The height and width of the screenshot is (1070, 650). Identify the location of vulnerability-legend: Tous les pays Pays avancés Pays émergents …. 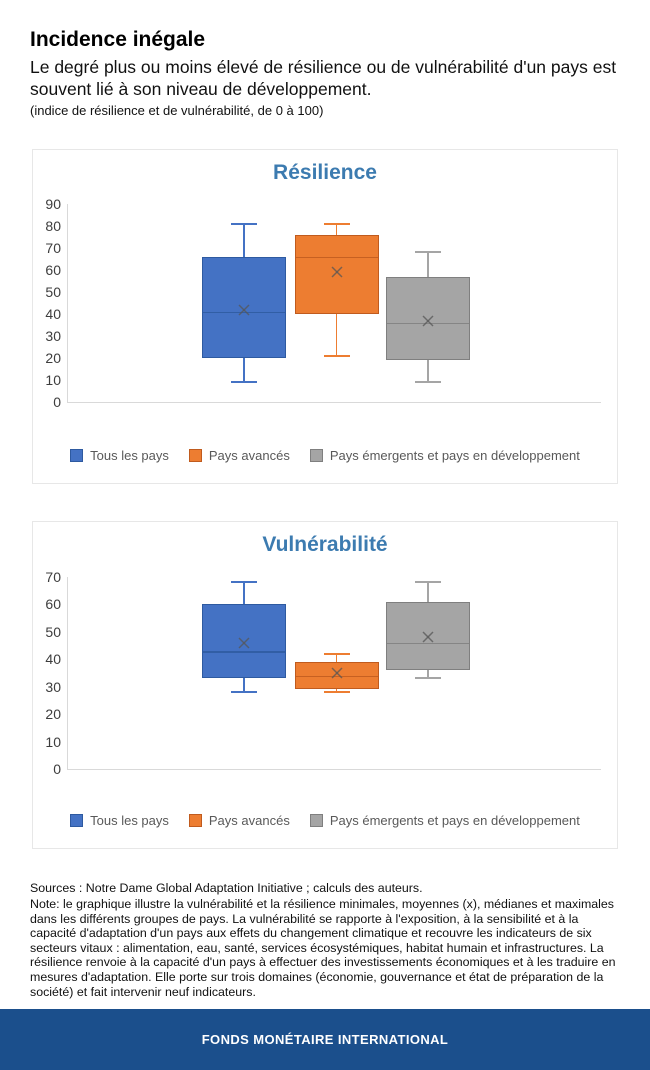
(325, 820).